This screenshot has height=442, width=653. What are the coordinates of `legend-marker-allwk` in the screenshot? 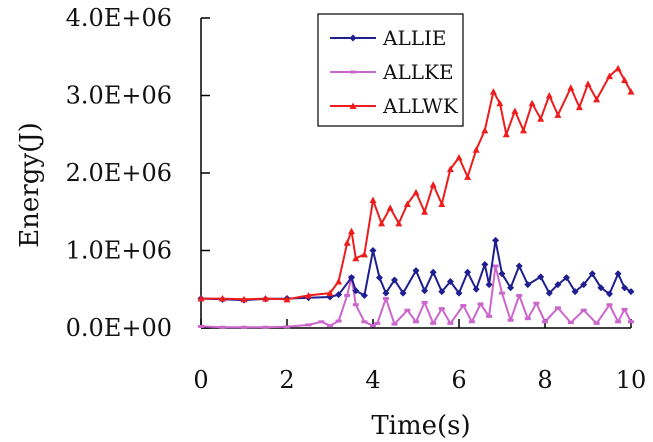 It's located at (353, 105).